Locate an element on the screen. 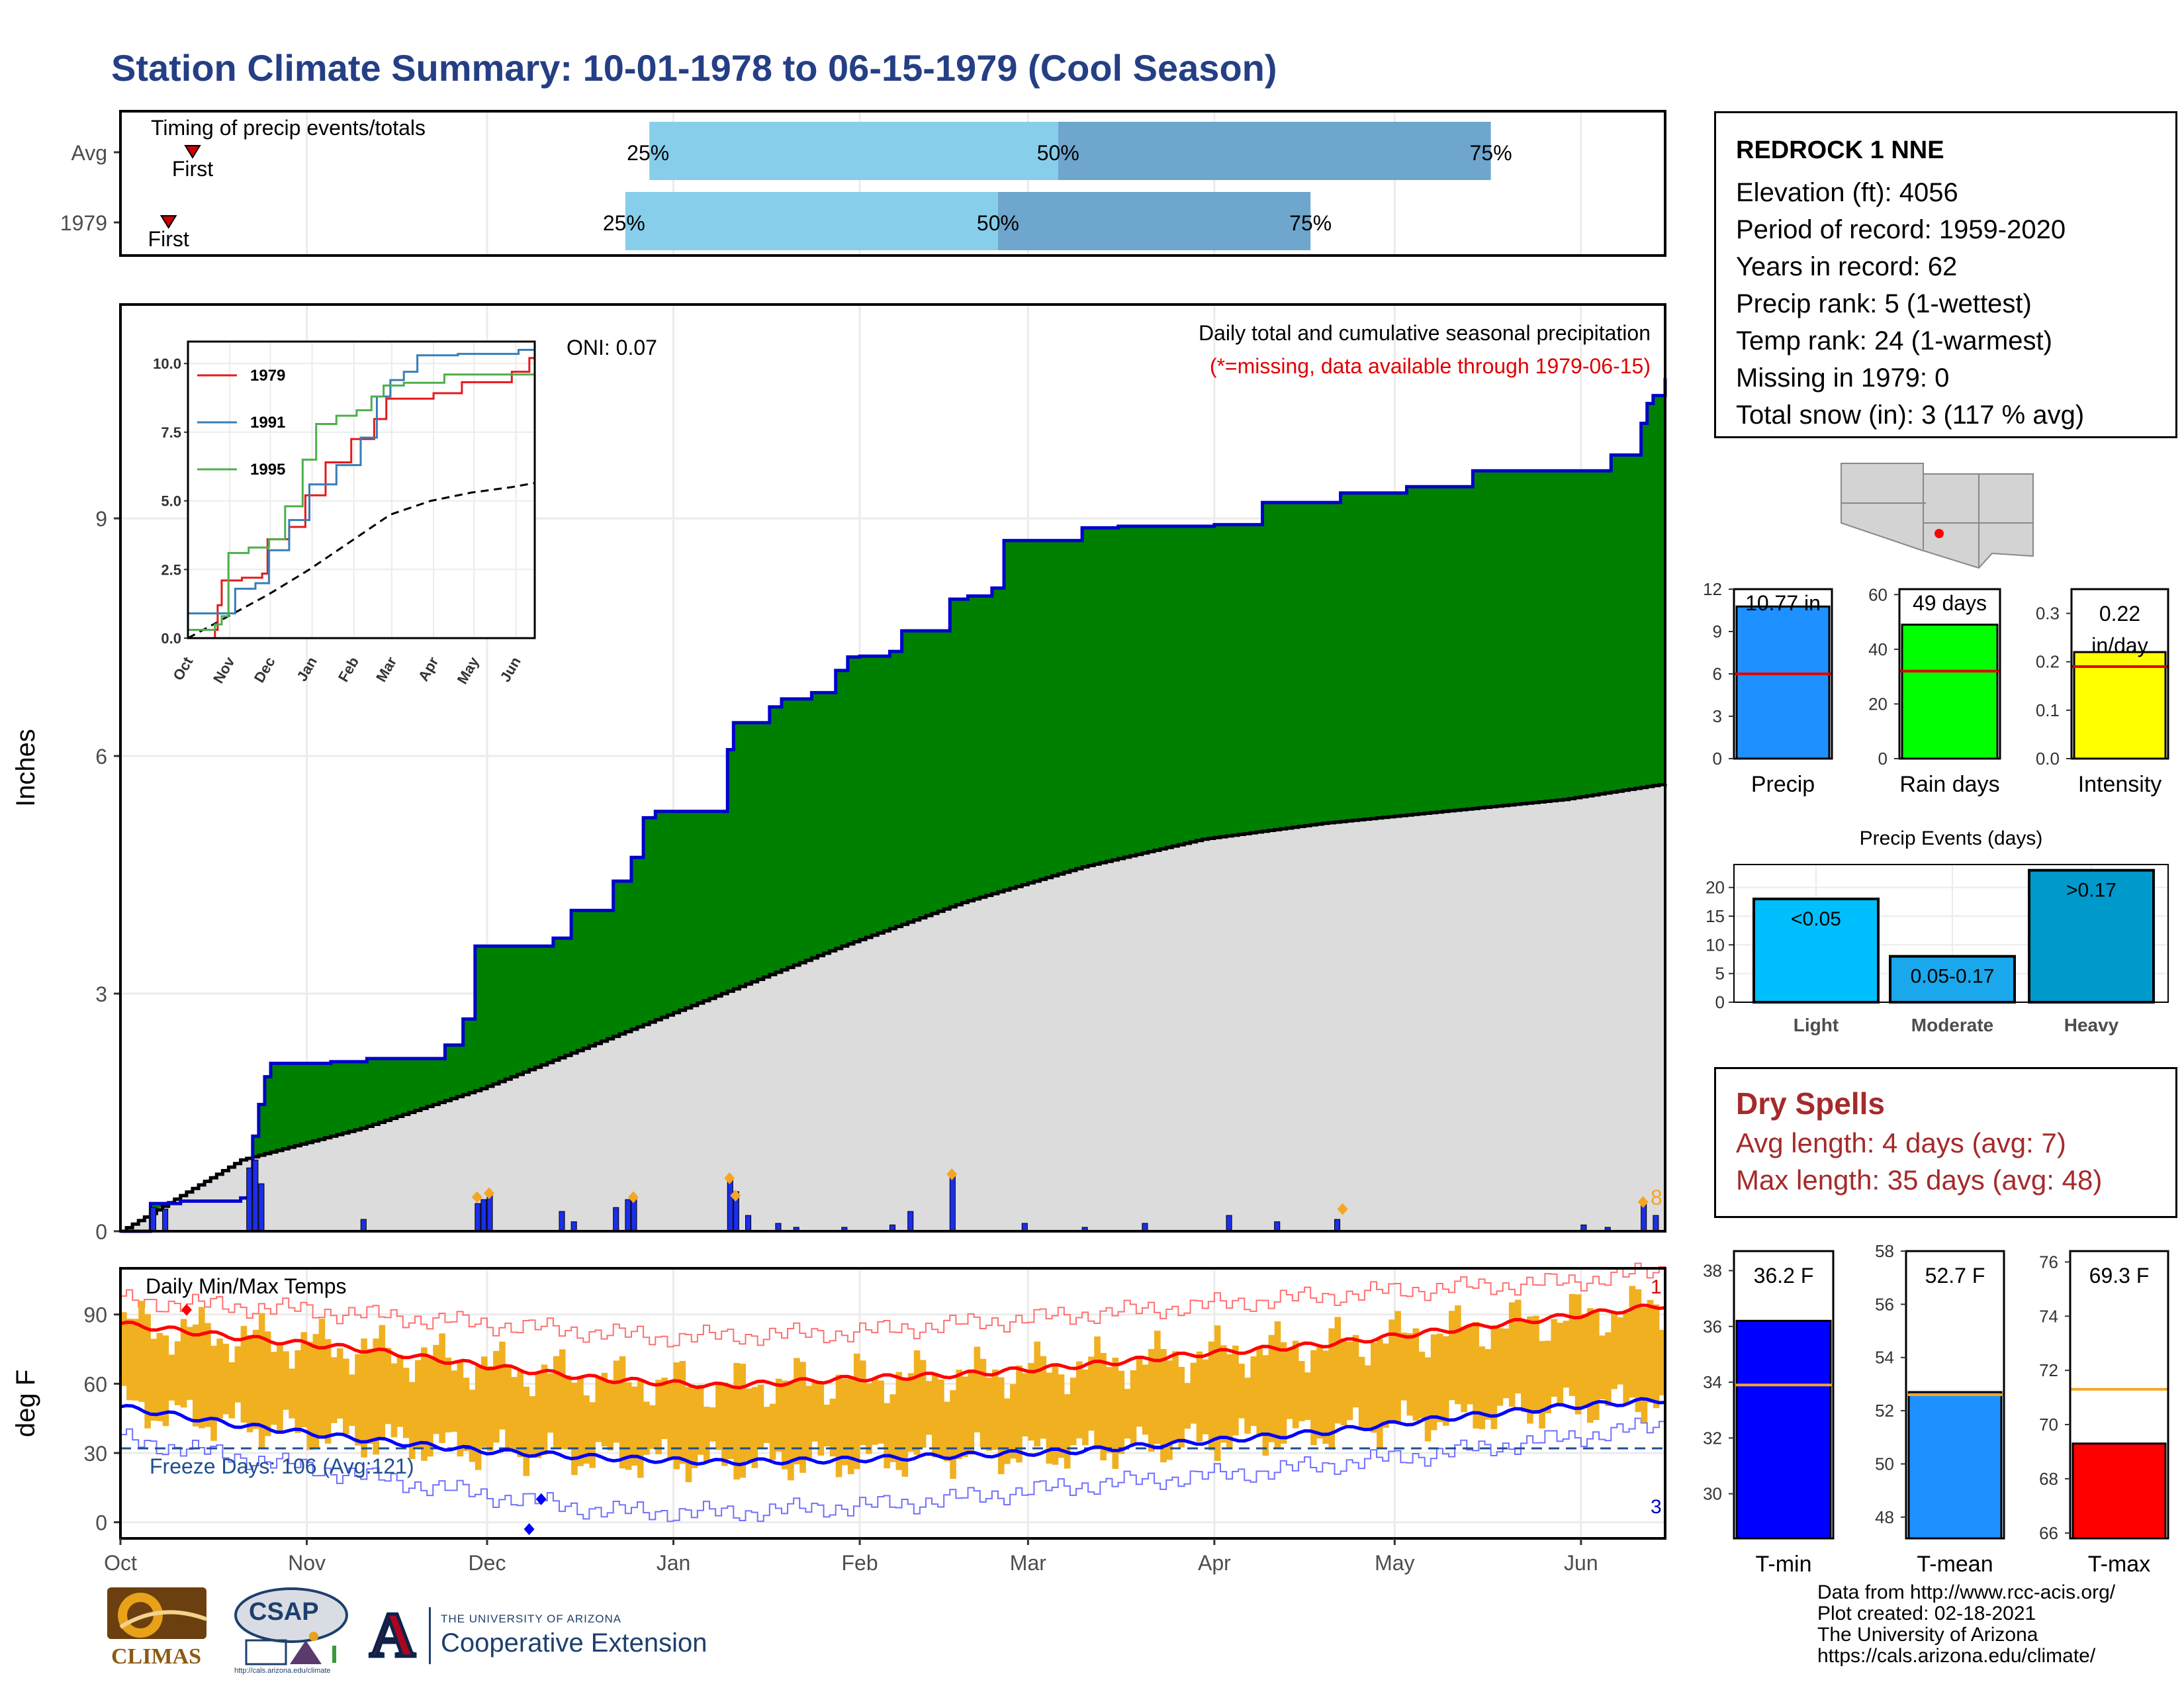 This screenshot has height=1688, width=2184. station-location-marker is located at coordinates (1939, 533).